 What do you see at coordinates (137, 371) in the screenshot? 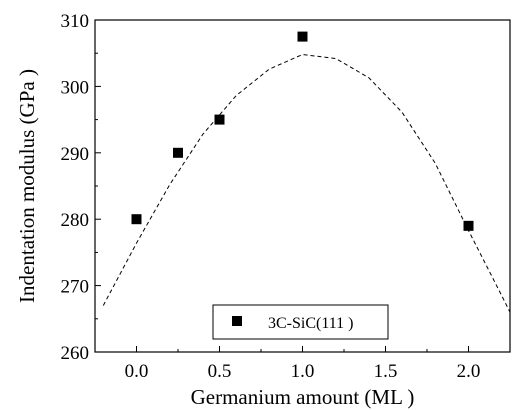
I see `x-tick-label: 0.0` at bounding box center [137, 371].